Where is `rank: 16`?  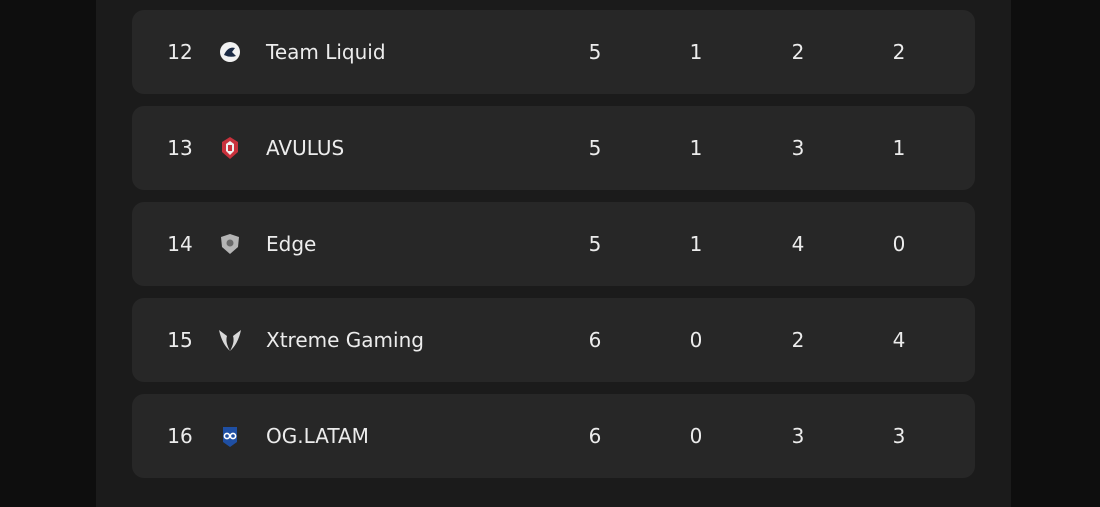 rank: 16 is located at coordinates (180, 436).